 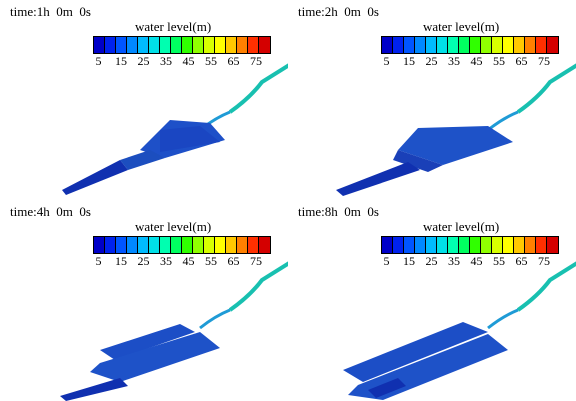 I want to click on flood-map-4h, so click(x=174, y=331).